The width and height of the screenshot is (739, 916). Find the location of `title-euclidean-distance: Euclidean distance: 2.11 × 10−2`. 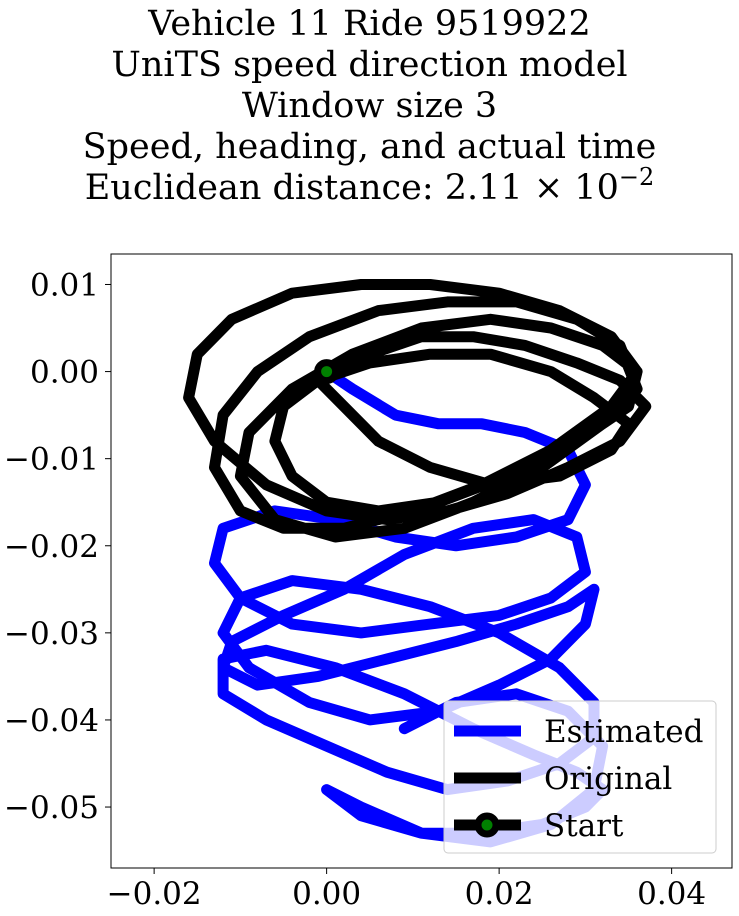

title-euclidean-distance: Euclidean distance: 2.11 × 10−2 is located at coordinates (369, 187).